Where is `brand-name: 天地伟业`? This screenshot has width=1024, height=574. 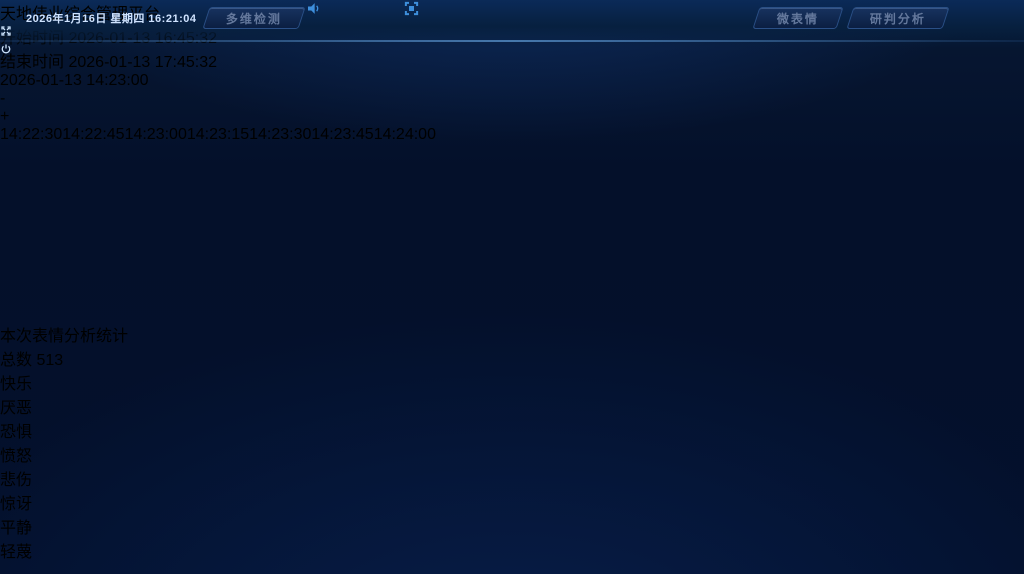 brand-name: 天地伟业 is located at coordinates (32, 14).